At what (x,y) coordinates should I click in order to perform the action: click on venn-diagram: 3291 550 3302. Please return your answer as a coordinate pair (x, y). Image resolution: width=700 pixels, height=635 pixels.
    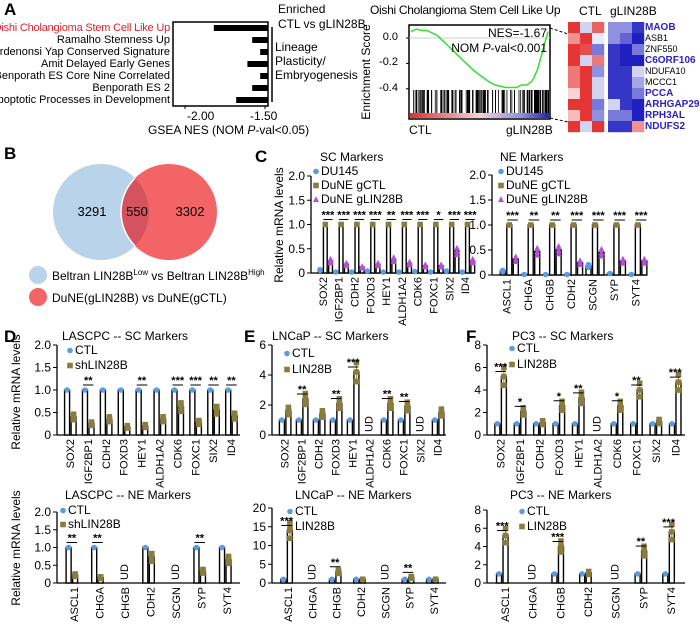
    Looking at the image, I should click on (135, 212).